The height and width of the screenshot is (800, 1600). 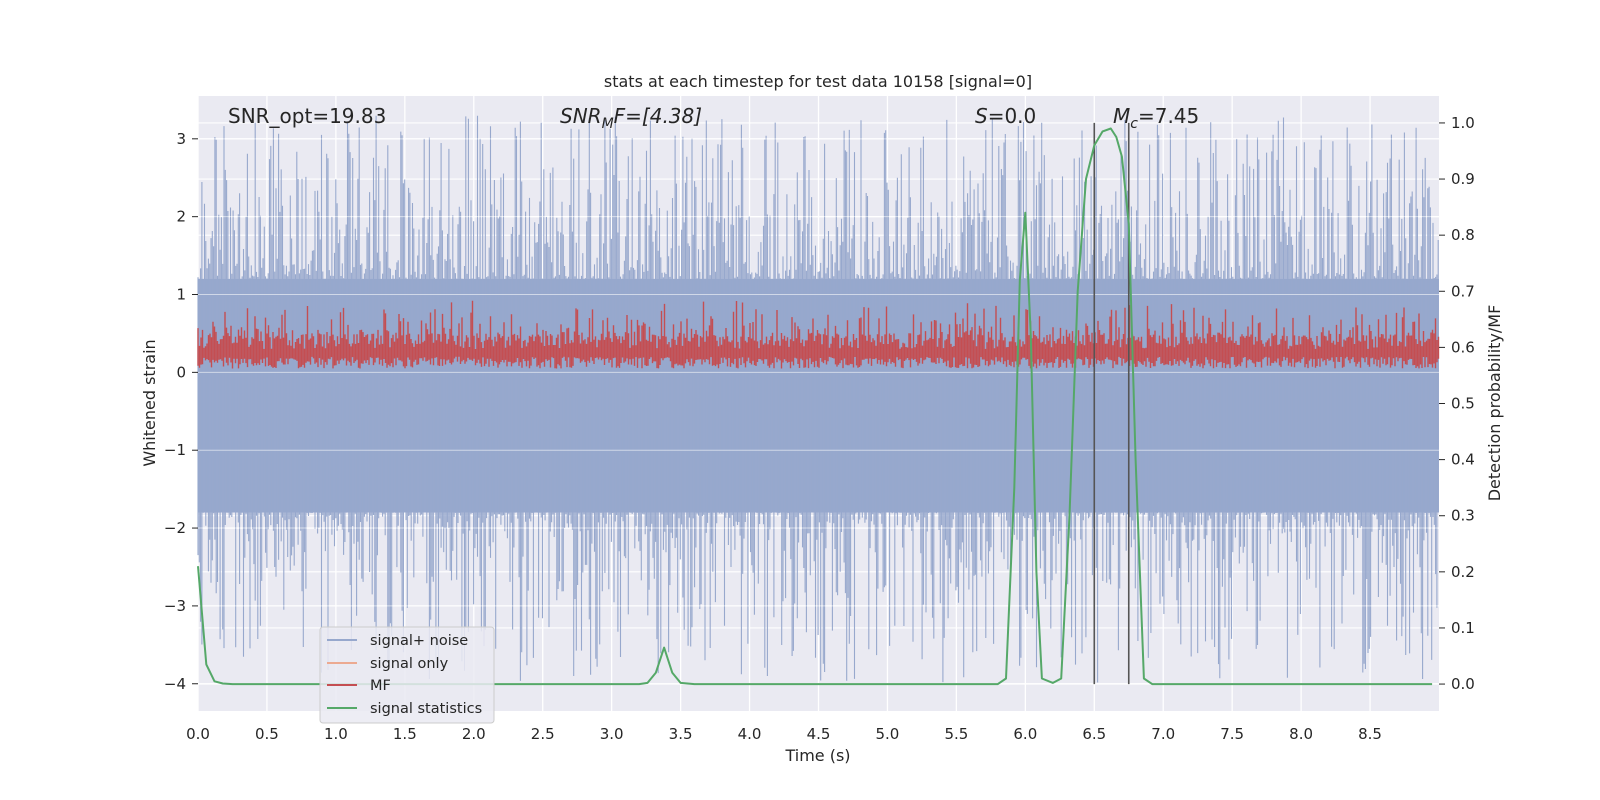 What do you see at coordinates (1121, 116) in the screenshot?
I see `mc-main: M` at bounding box center [1121, 116].